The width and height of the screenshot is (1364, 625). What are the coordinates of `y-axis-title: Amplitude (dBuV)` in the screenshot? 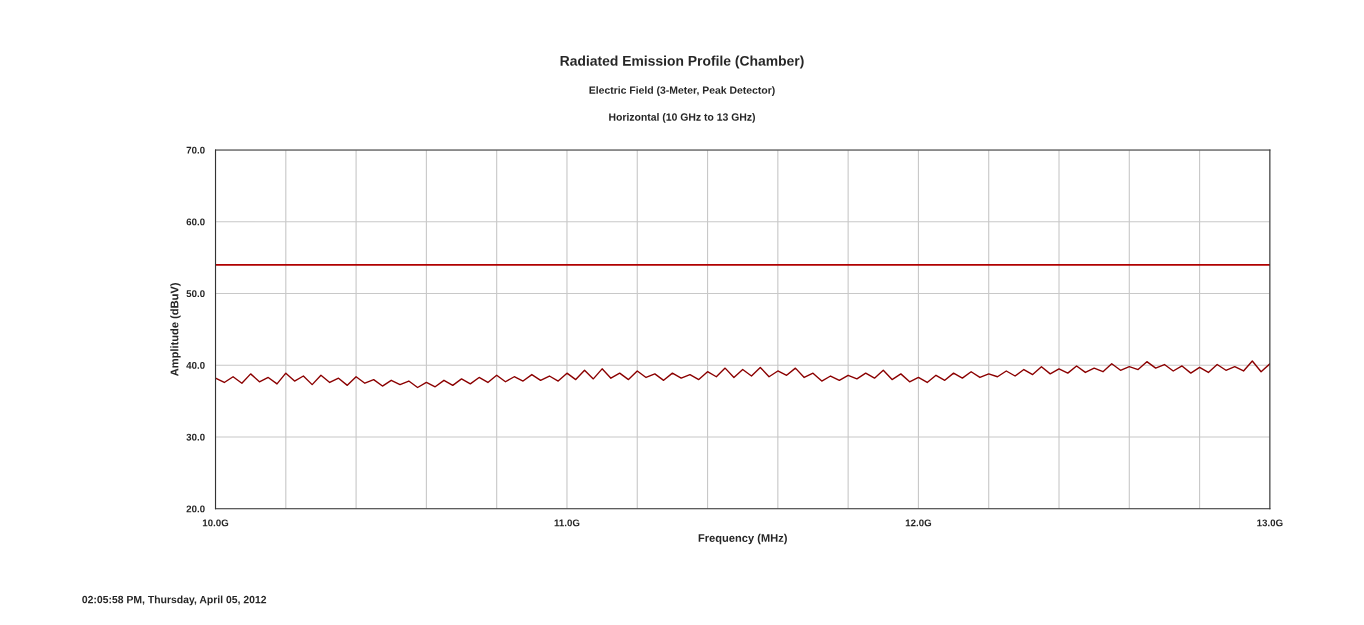 It's located at (175, 329).